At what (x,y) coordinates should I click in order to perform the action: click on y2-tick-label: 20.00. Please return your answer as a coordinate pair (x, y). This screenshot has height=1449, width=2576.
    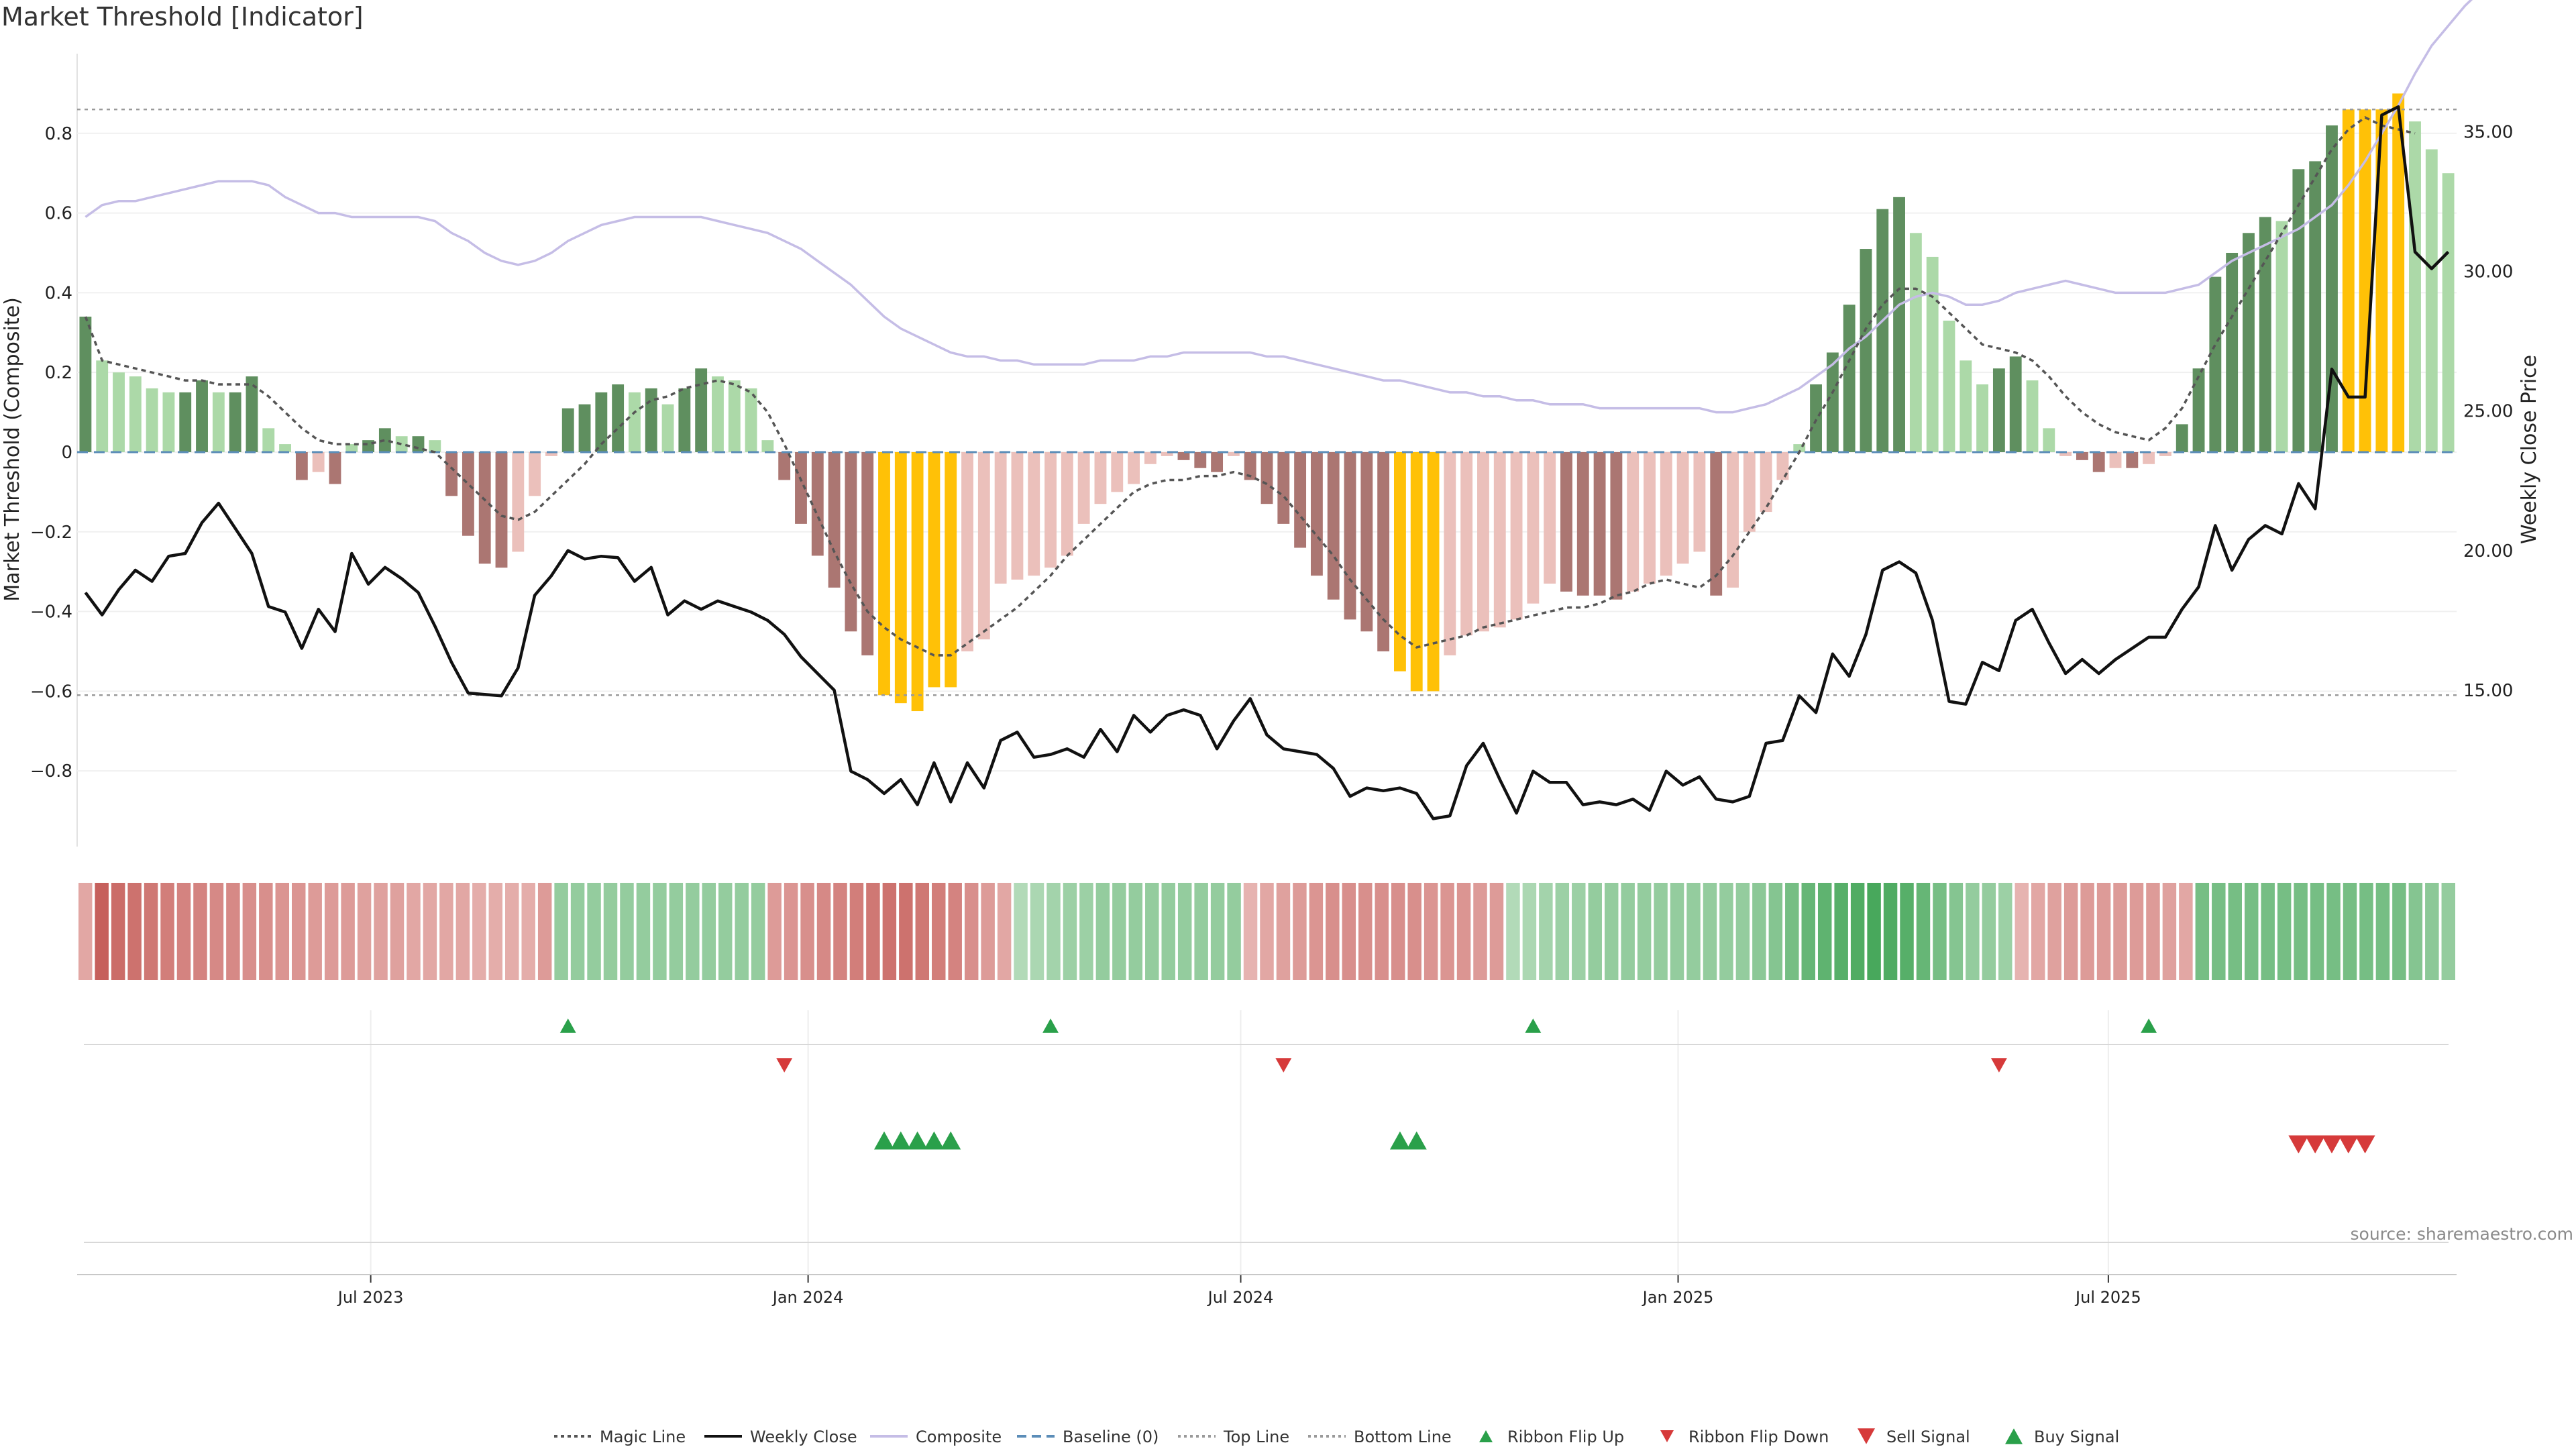
    Looking at the image, I should click on (2488, 551).